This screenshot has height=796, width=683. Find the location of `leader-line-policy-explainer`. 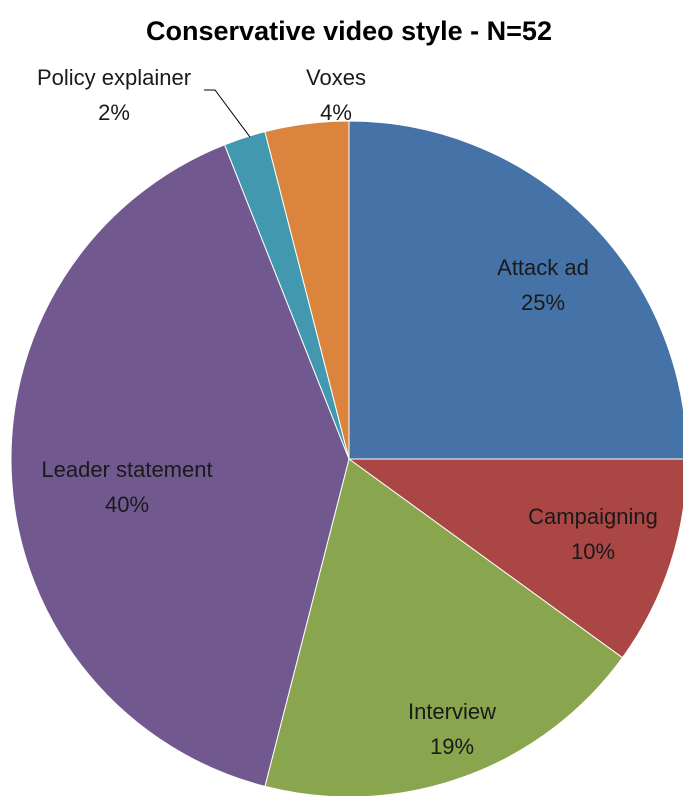

leader-line-policy-explainer is located at coordinates (227, 113).